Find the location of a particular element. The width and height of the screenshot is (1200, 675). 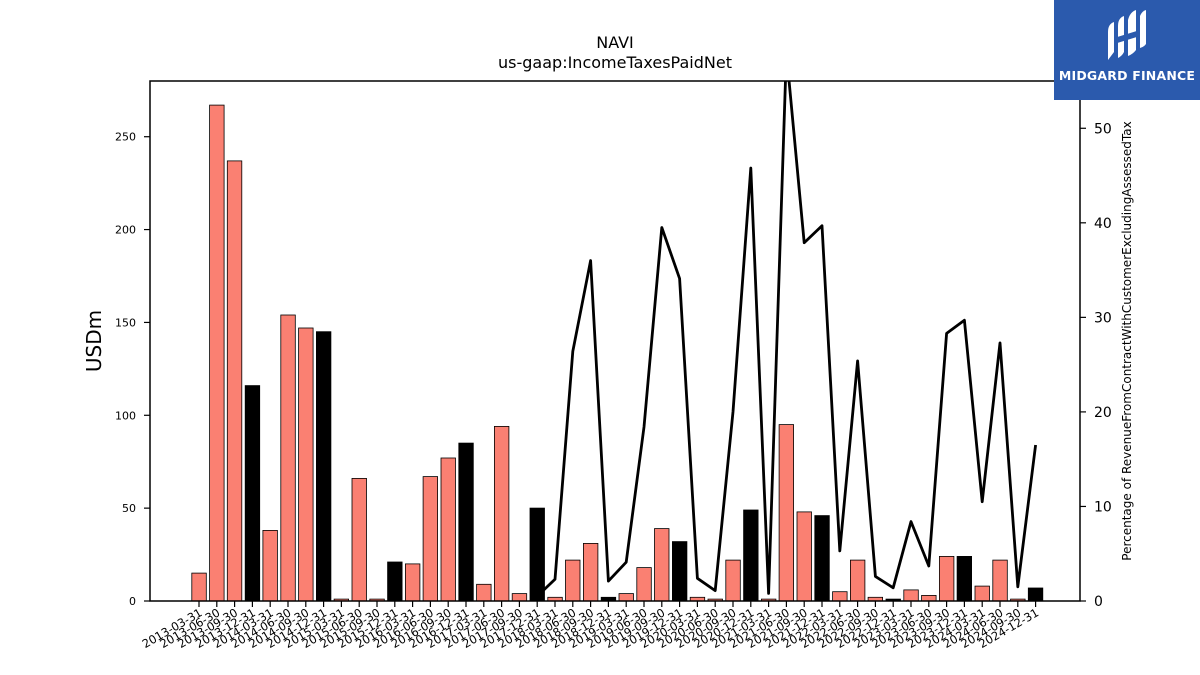

y-tick-label: 200 is located at coordinates (125, 230).